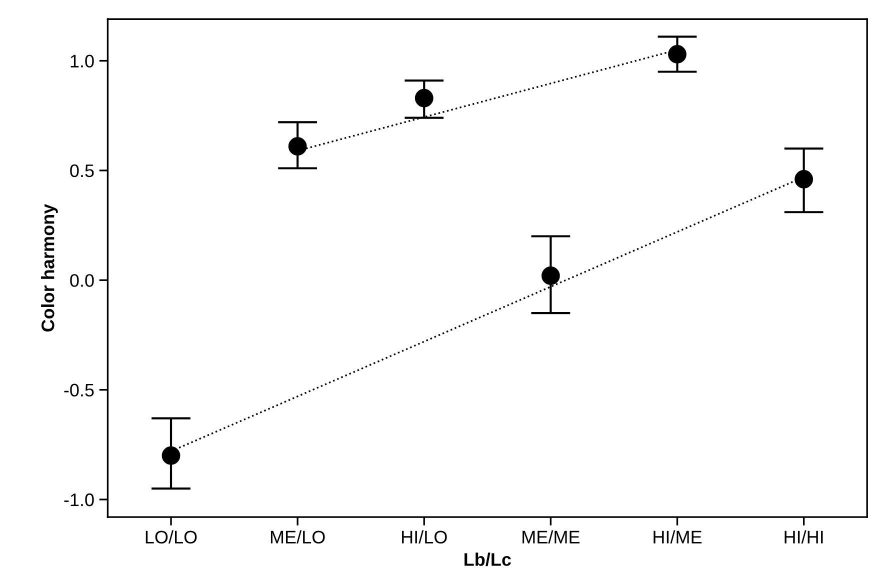 This screenshot has height=579, width=883. Describe the element at coordinates (82, 280) in the screenshot. I see `y-tick-label: 0.0` at that location.